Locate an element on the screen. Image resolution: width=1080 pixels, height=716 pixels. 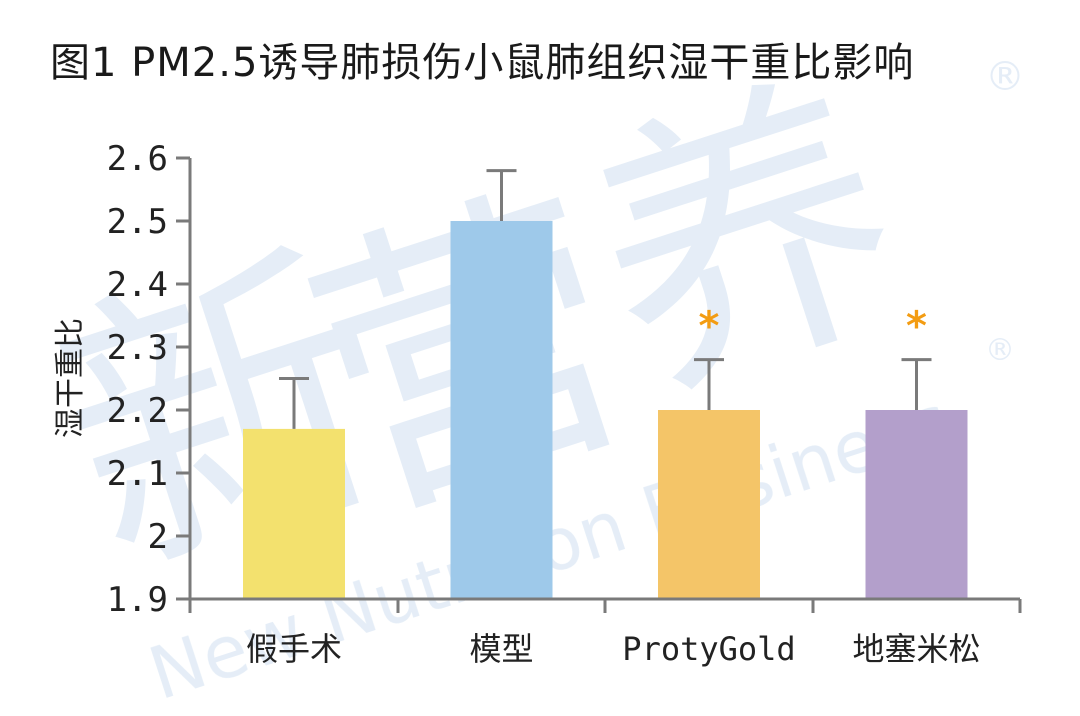
significance-marker-3: * is located at coordinates (916, 327).